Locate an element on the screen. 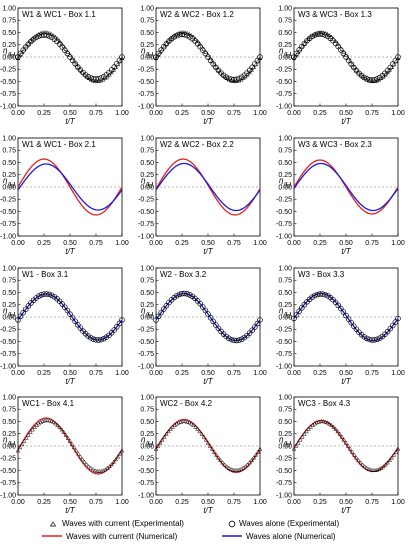 This screenshot has height=550, width=419. y-tick-label: 0.25 is located at coordinates (285, 305).